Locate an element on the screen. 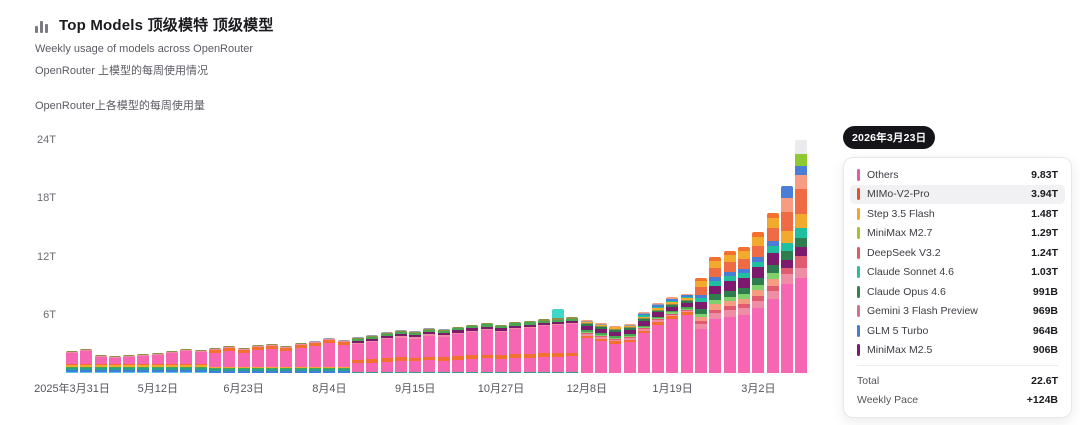 Image resolution: width=1080 pixels, height=425 pixels. tooltip-row: MIMo-V2-Pro 3.94T is located at coordinates (957, 194).